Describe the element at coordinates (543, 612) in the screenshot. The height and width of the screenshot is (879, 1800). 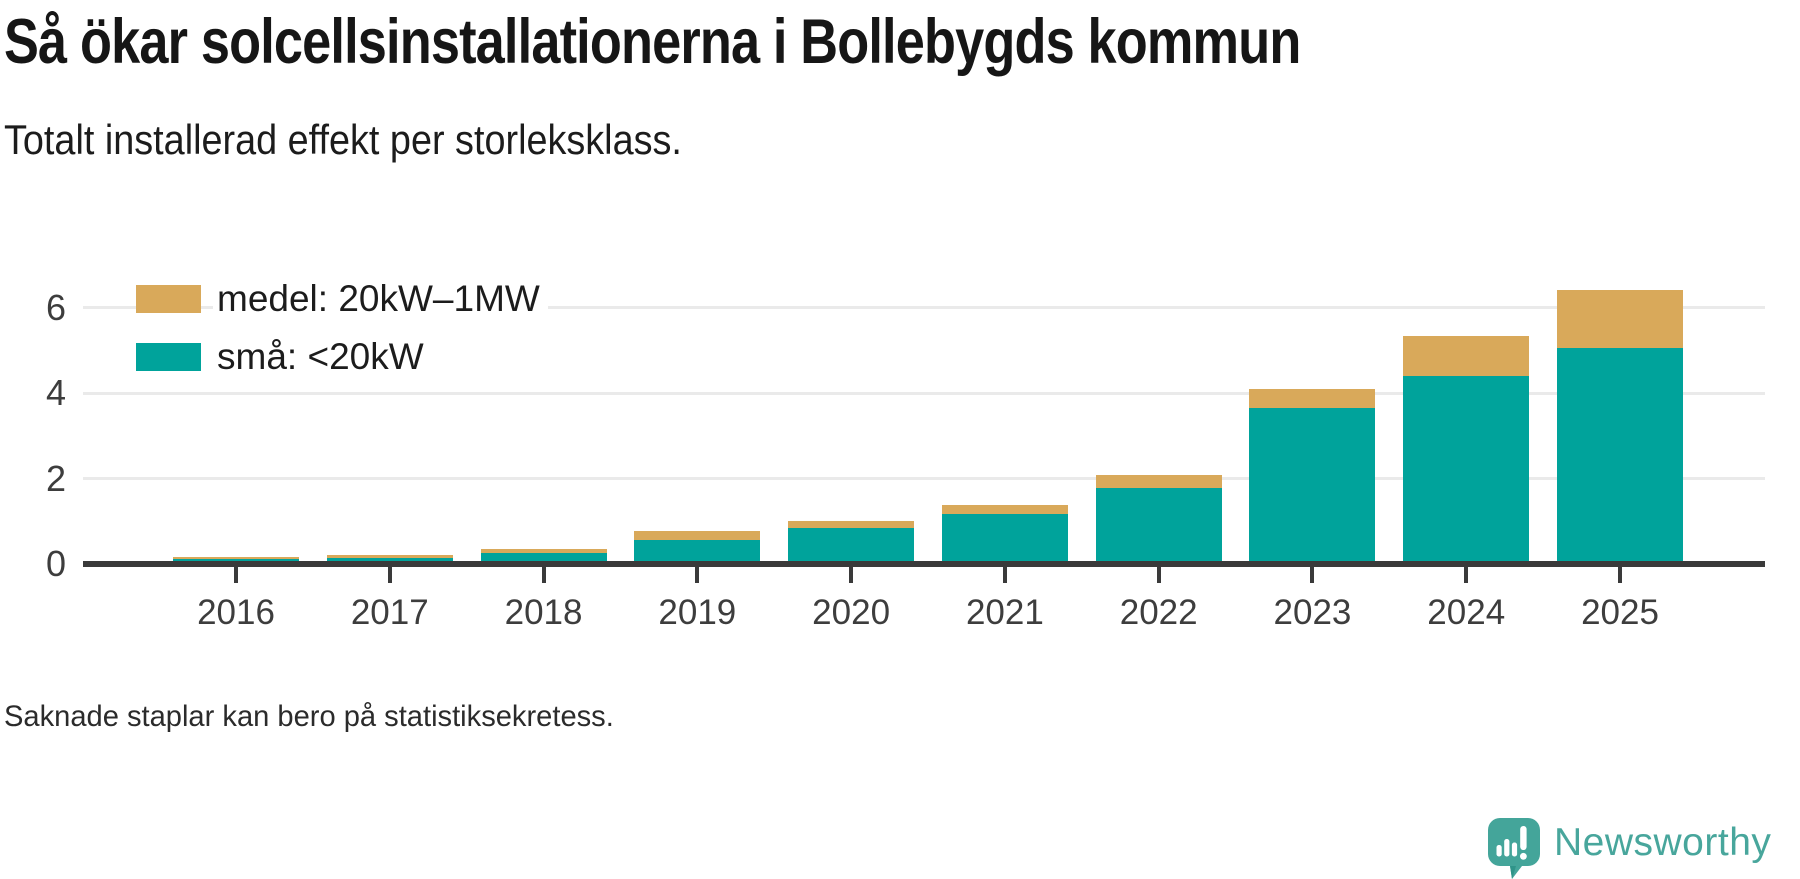
I see `x-axis-label-2018: 2018` at that location.